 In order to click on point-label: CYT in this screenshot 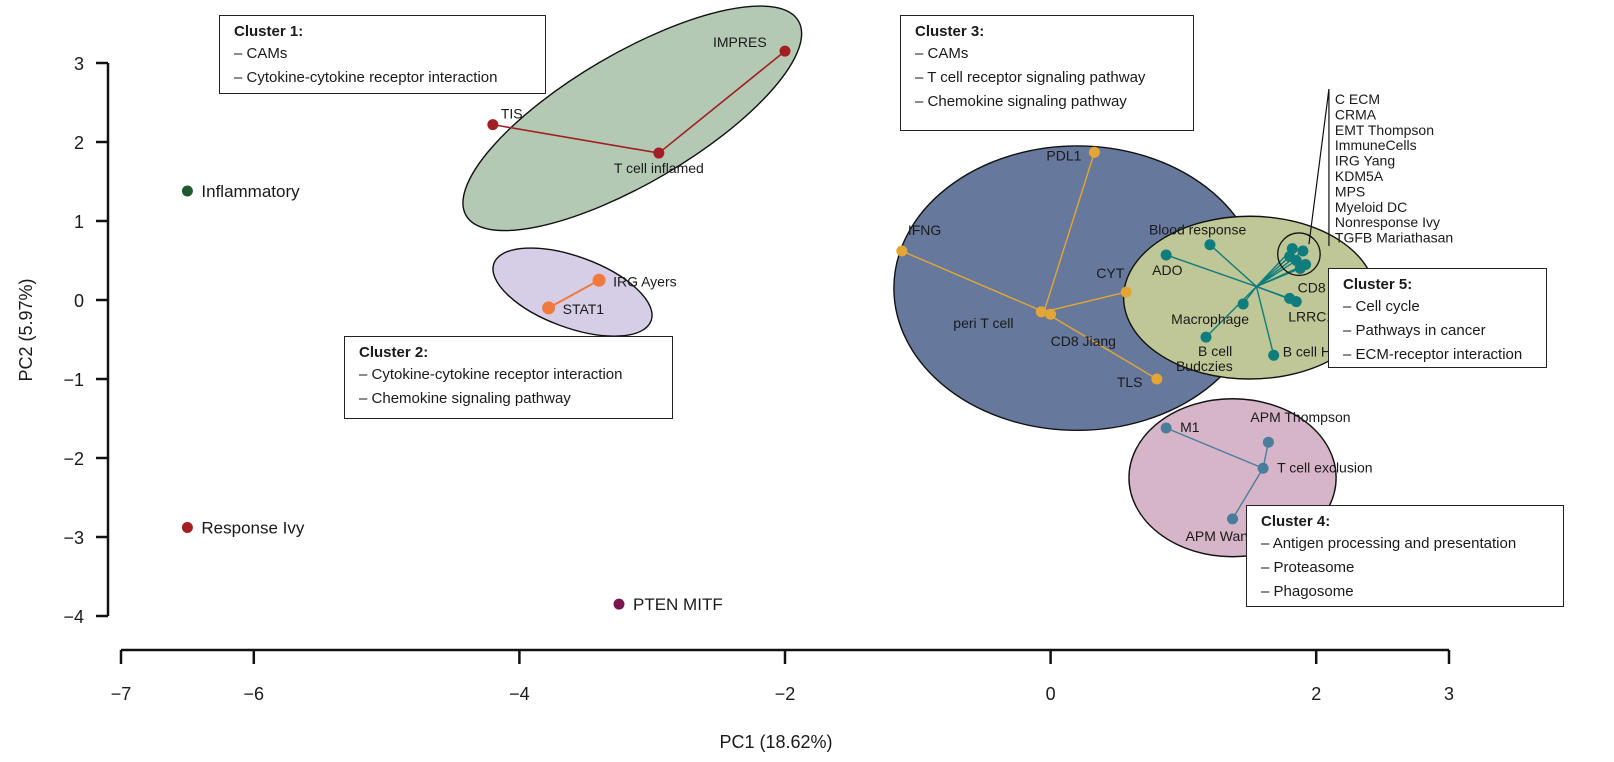, I will do `click(1110, 273)`.